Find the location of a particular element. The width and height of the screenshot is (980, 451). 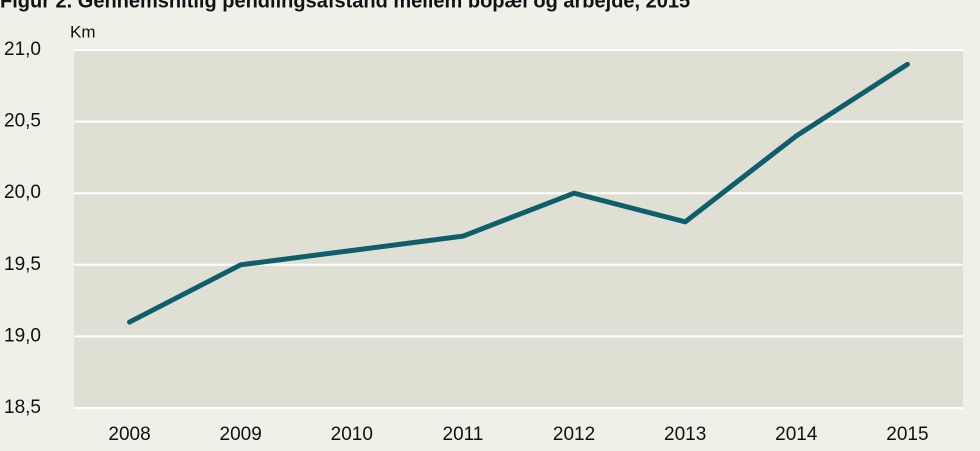

y-tick-label: 21,0 is located at coordinates (22, 49).